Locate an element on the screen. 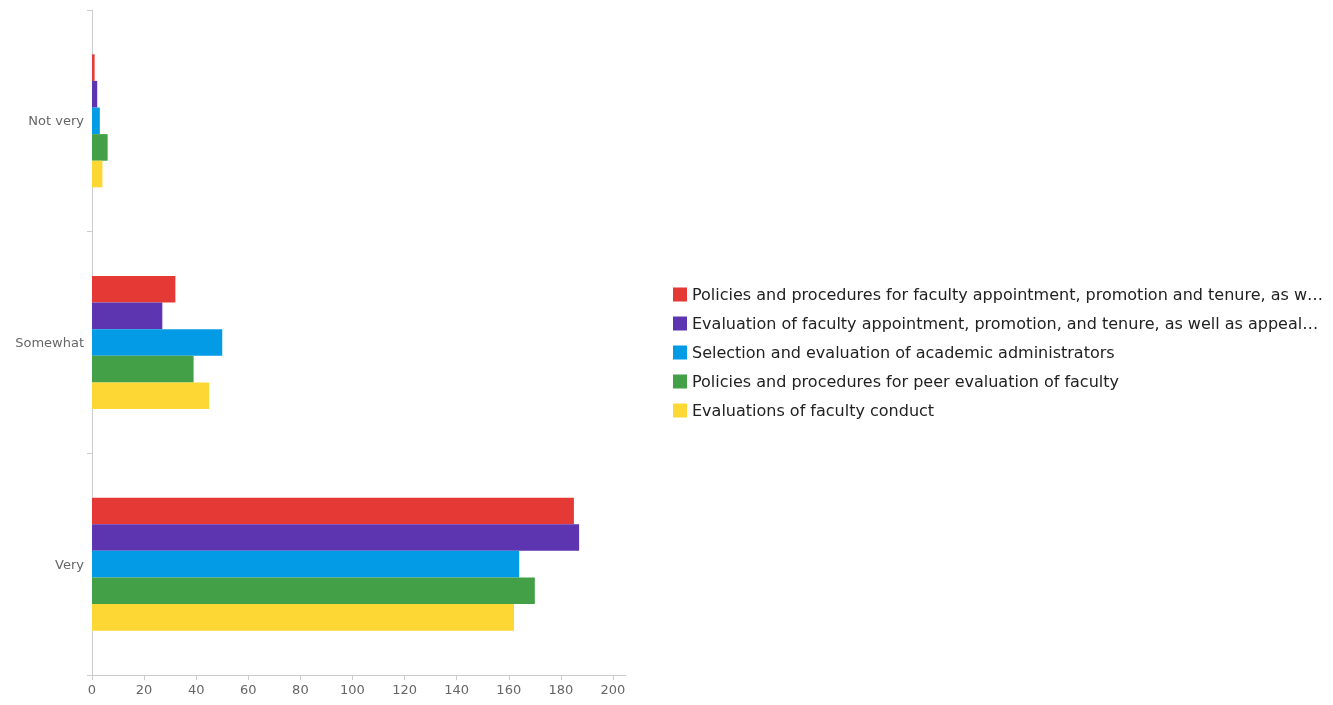  x-tick-label: 20 is located at coordinates (144, 689).